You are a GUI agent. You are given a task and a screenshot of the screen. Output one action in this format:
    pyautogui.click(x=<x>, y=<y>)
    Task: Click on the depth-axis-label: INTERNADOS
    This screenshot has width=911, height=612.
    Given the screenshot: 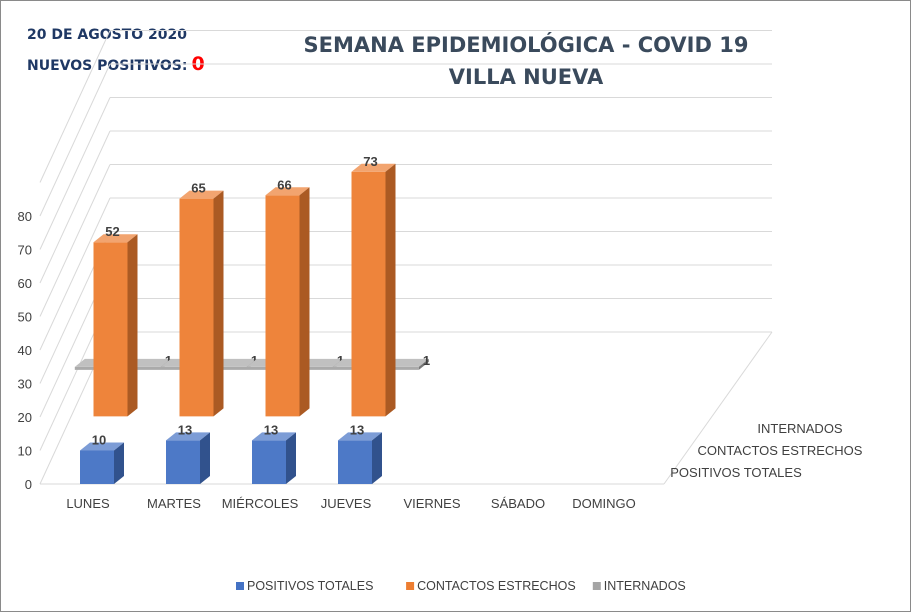 What is the action you would take?
    pyautogui.click(x=800, y=428)
    